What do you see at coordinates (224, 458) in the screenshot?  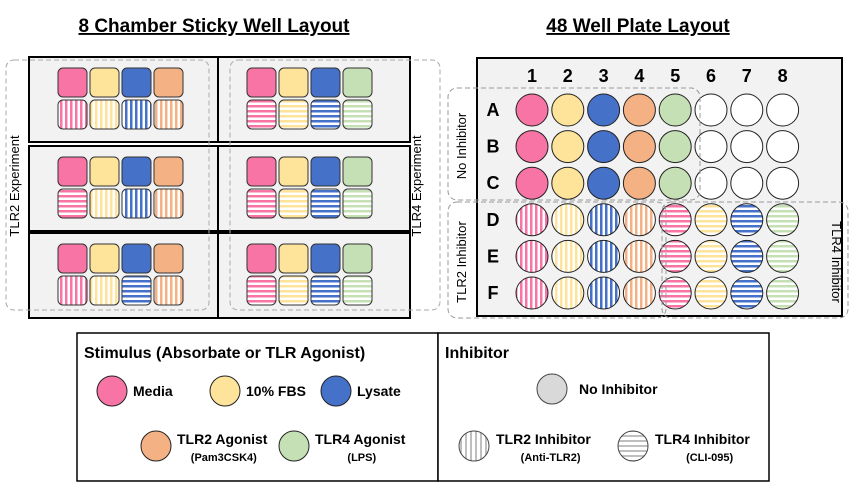 I see `legend-sublabel-tlr2-agonist: (Pam3CSK4)` at bounding box center [224, 458].